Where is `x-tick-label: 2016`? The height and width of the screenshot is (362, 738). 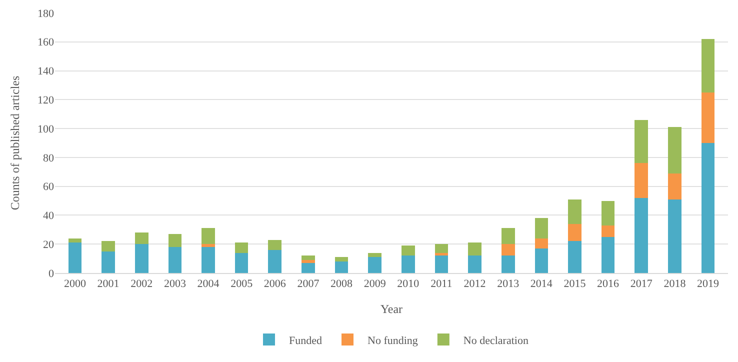
x-tick-label: 2016 is located at coordinates (608, 284).